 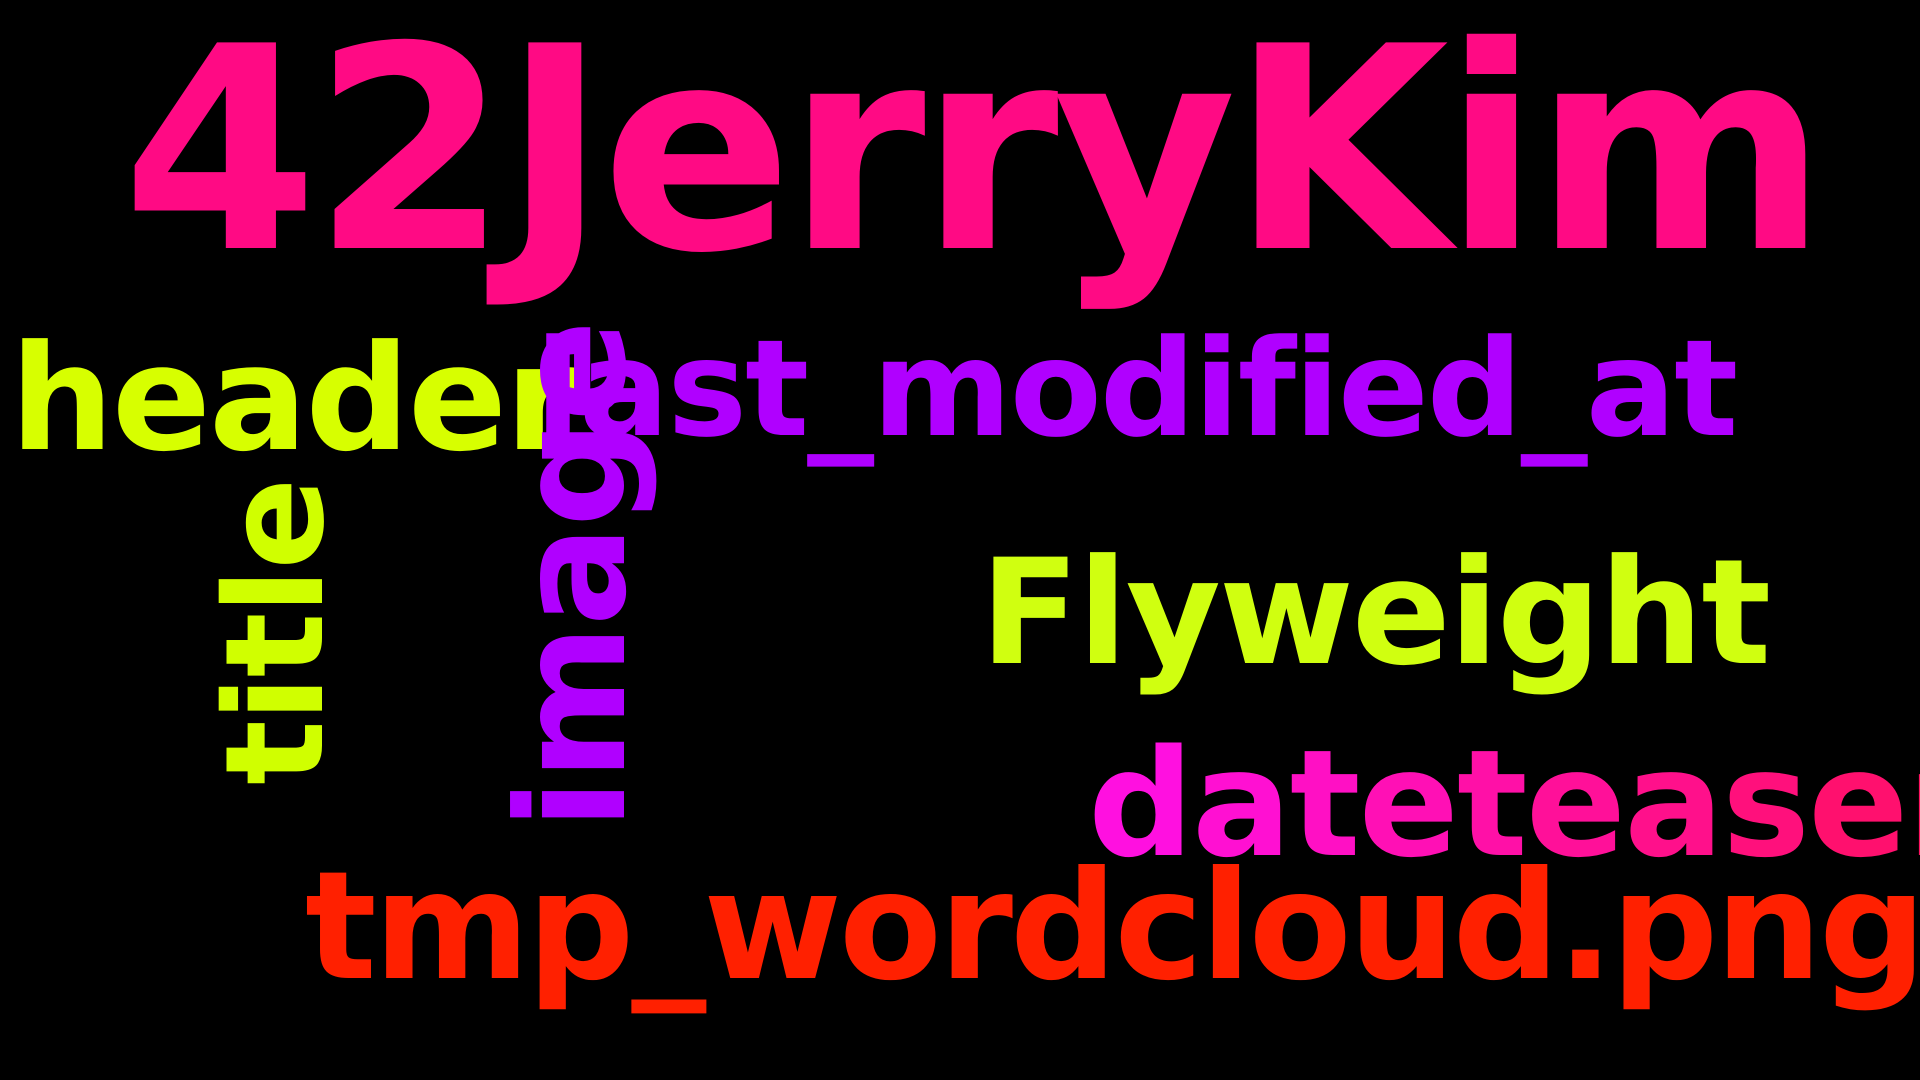 What do you see at coordinates (1112, 927) in the screenshot?
I see `word-tmp-wordcloud-png: tmp_wordcloud.png` at bounding box center [1112, 927].